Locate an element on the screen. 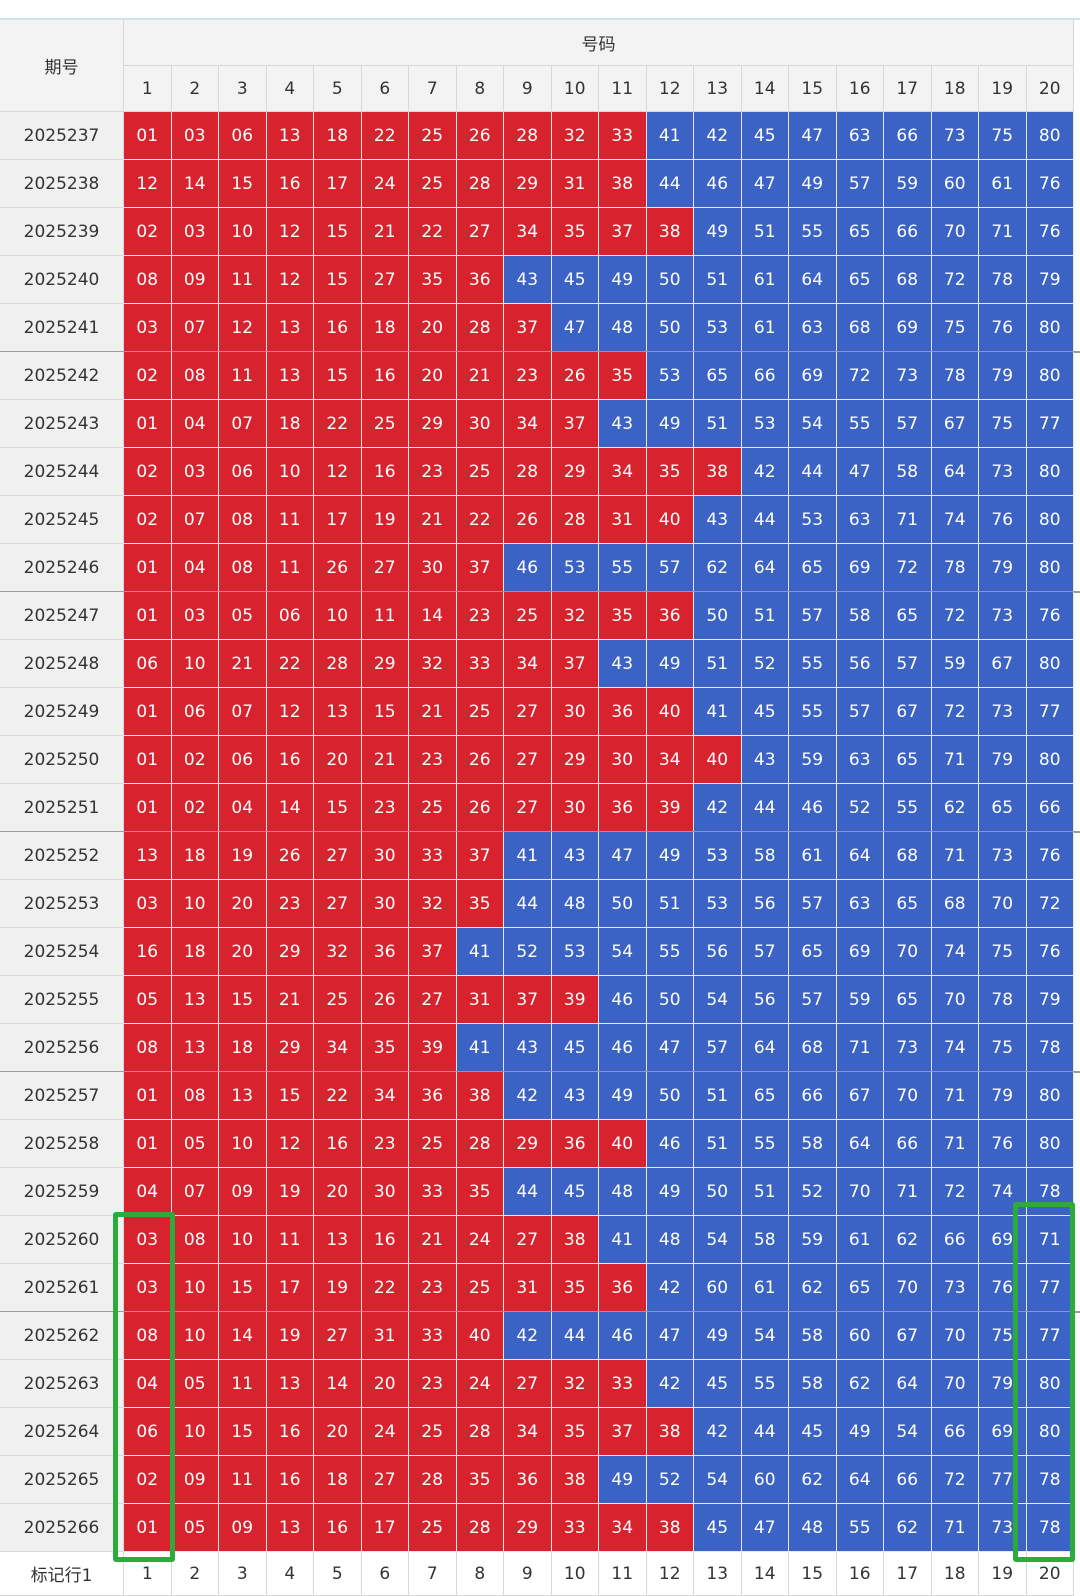 The width and height of the screenshot is (1080, 1596). column-header: 7 is located at coordinates (433, 89).